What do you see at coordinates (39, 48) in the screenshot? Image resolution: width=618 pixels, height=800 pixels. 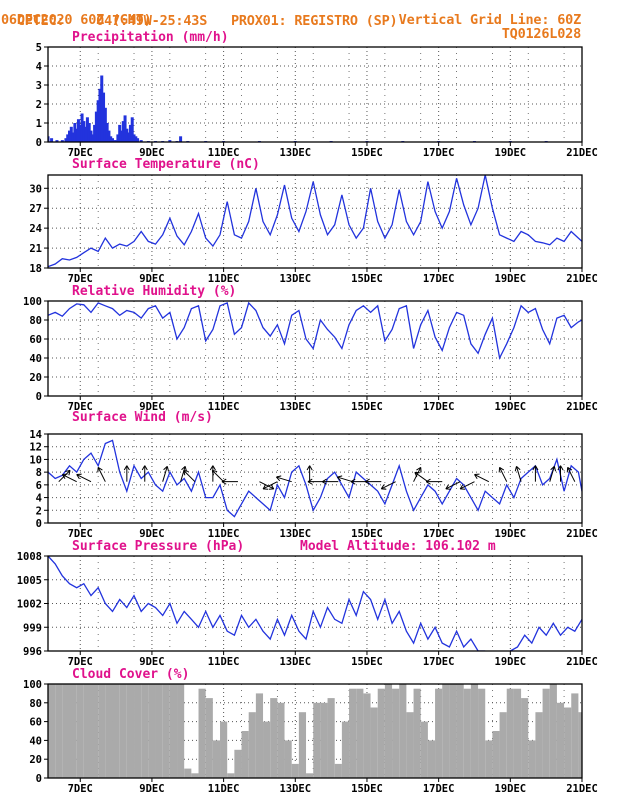 I see `y-tick-label: 5` at bounding box center [39, 48].